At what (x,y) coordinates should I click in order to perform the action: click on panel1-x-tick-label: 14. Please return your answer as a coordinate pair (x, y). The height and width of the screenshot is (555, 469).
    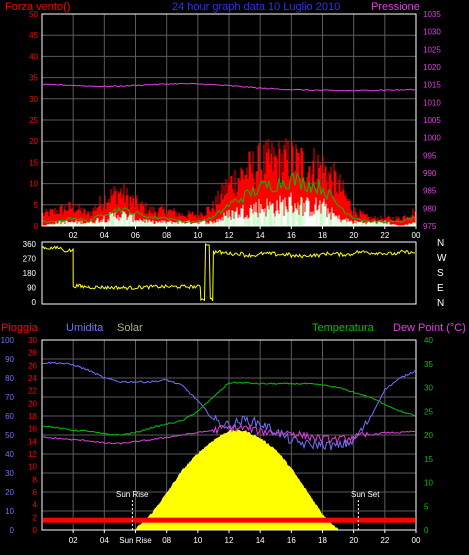
    Looking at the image, I should click on (260, 235).